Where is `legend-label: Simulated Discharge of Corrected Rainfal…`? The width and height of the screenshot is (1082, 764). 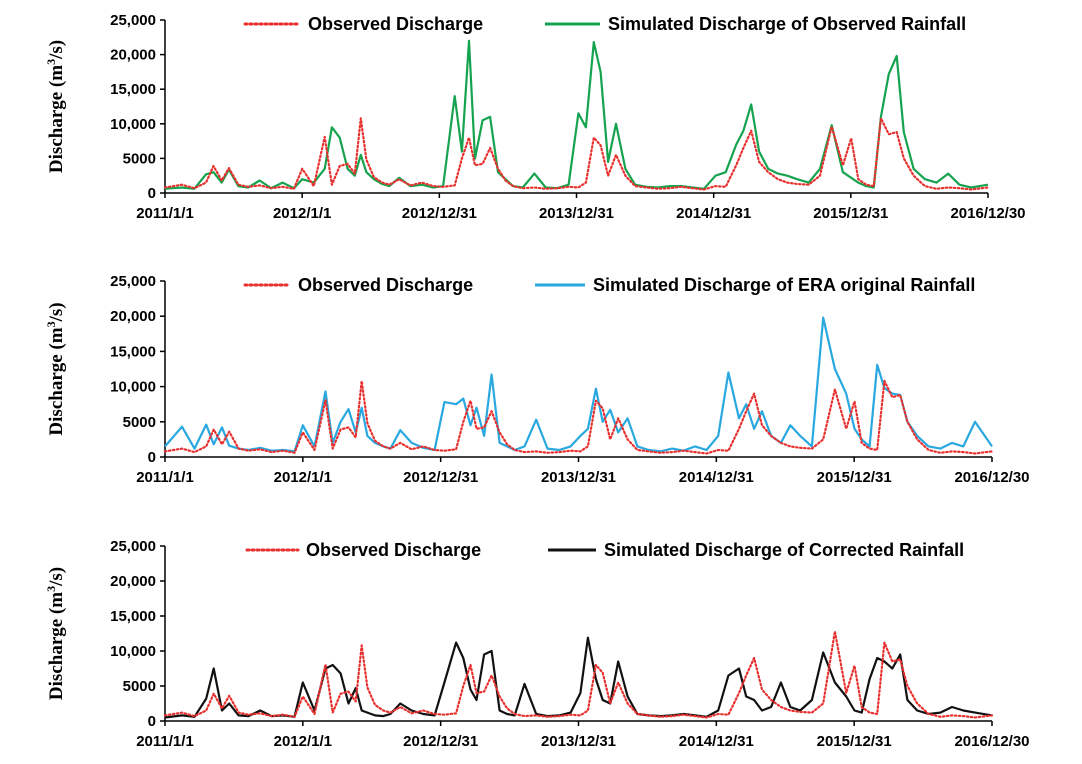 legend-label: Simulated Discharge of Corrected Rainfal… is located at coordinates (784, 550).